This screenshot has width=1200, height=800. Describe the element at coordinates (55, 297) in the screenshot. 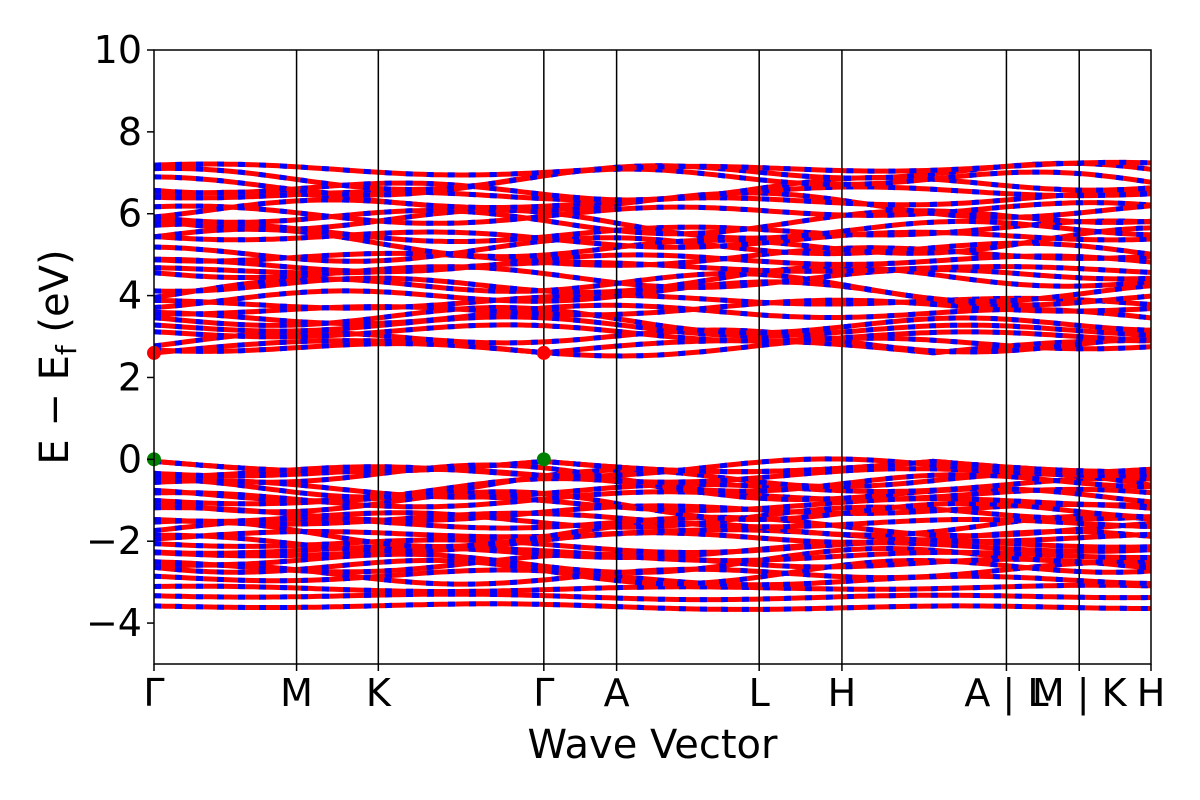

I see `y-axis-label-unit: (eV)` at that location.